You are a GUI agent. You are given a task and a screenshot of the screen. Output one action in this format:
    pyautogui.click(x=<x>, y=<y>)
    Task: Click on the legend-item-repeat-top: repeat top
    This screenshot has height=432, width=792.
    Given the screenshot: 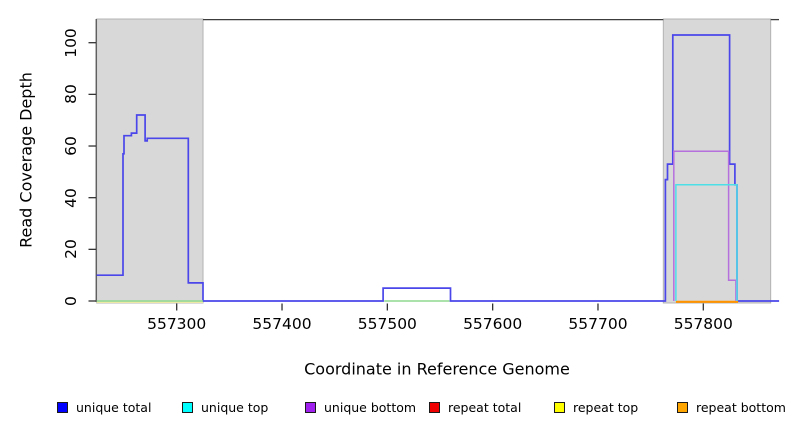 What is the action you would take?
    pyautogui.click(x=596, y=407)
    